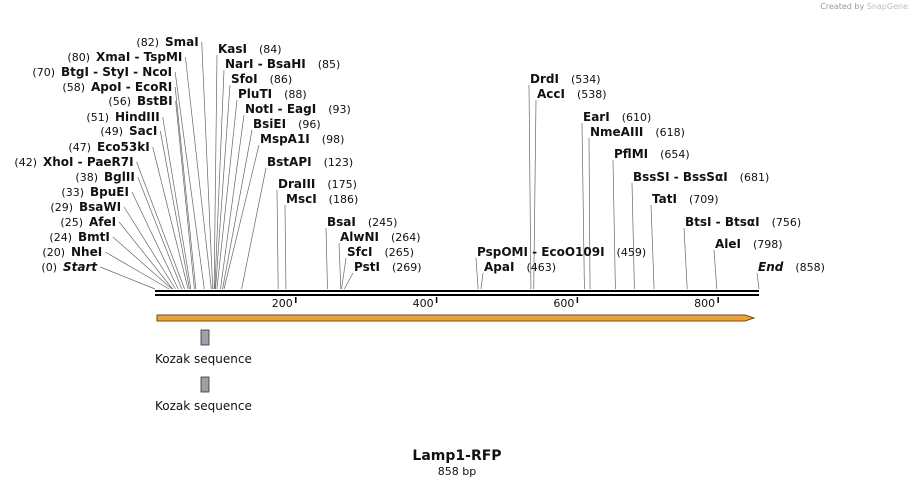 The image size is (914, 488). What do you see at coordinates (255, 94) in the screenshot?
I see `site-label: PluTI` at bounding box center [255, 94].